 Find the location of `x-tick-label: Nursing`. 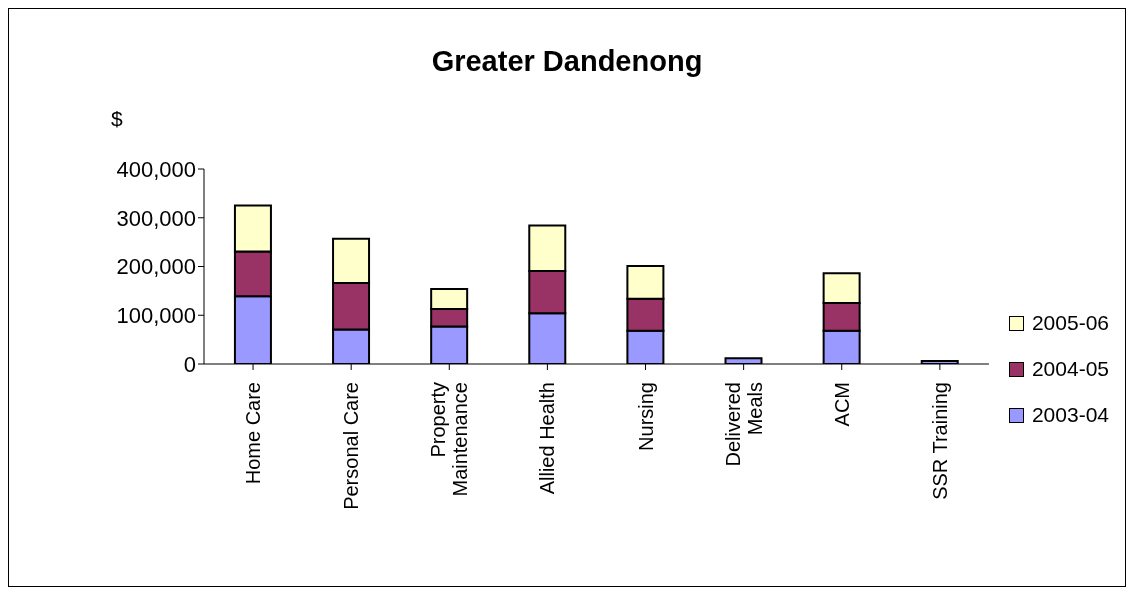

x-tick-label: Nursing is located at coordinates (645, 416).